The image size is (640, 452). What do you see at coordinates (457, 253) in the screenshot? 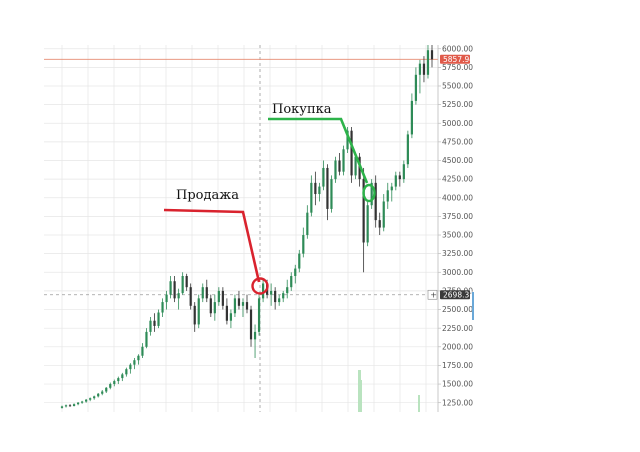
I see `y-tick-label: 3250.00` at bounding box center [457, 253].